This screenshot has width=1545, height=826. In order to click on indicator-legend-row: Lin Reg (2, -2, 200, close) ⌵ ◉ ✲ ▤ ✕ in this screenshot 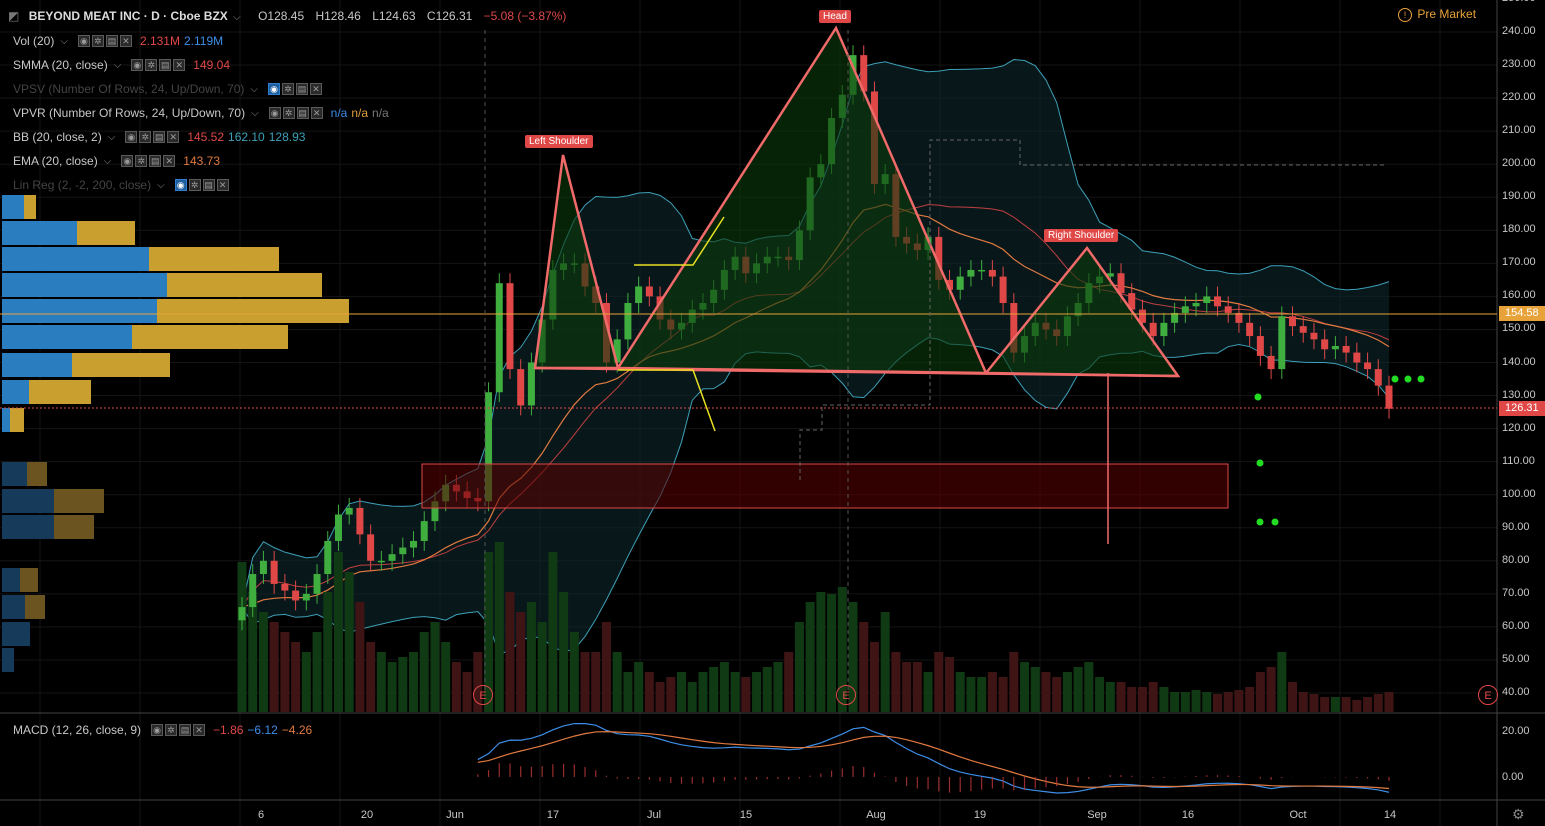, I will do `click(123, 185)`.